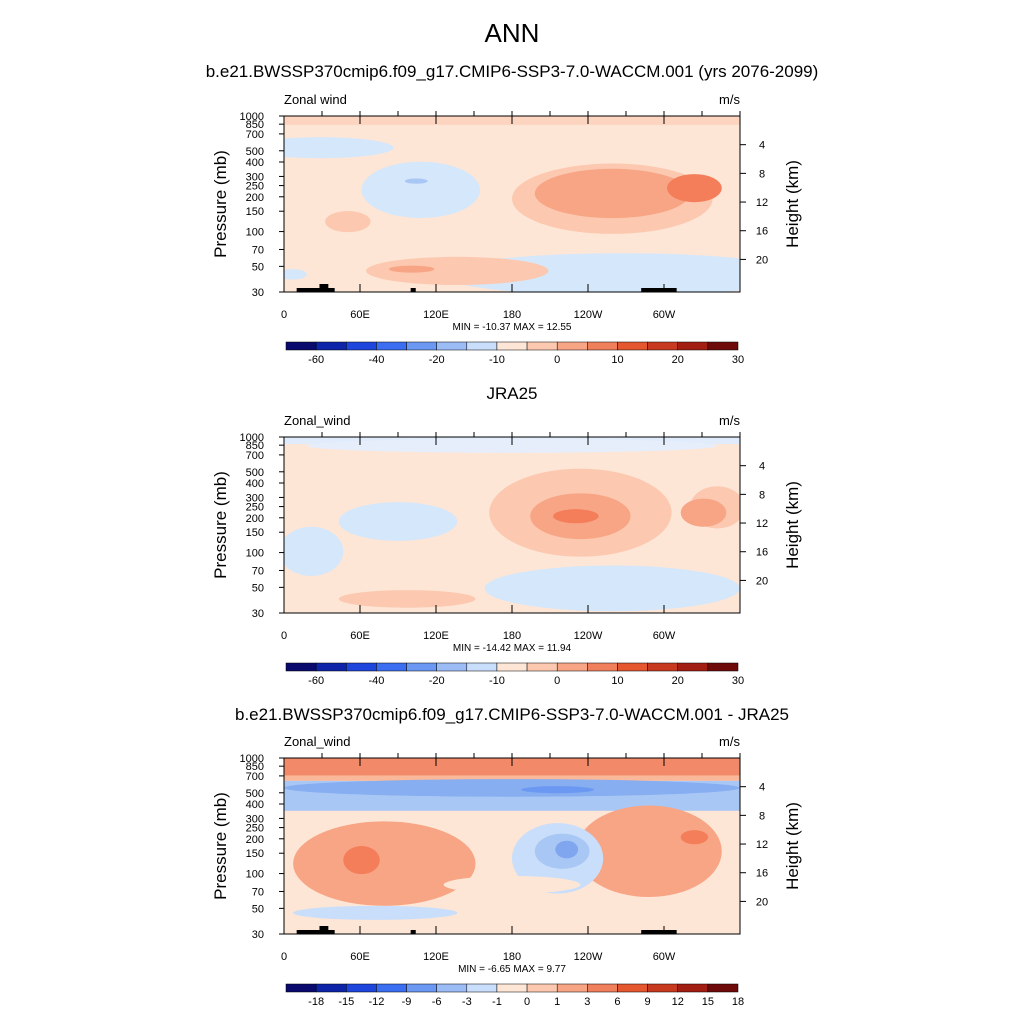 Image resolution: width=1024 pixels, height=1024 pixels. Describe the element at coordinates (512, 552) in the screenshot. I see `panel-obs` at that location.